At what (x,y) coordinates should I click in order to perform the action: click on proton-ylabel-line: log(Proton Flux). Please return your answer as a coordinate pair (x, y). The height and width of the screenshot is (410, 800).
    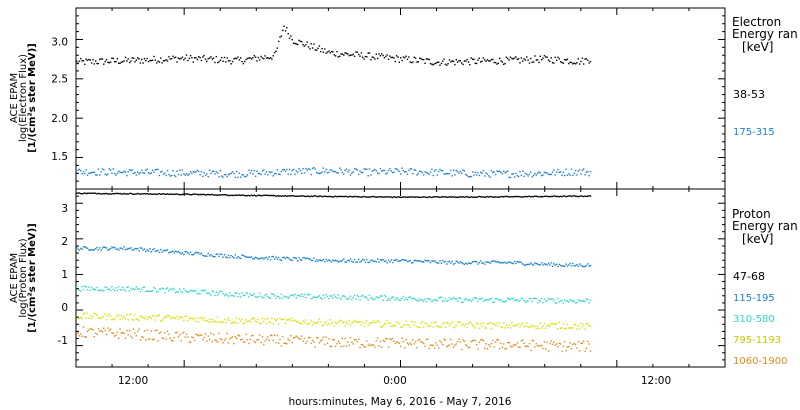
    Looking at the image, I should click on (23, 277).